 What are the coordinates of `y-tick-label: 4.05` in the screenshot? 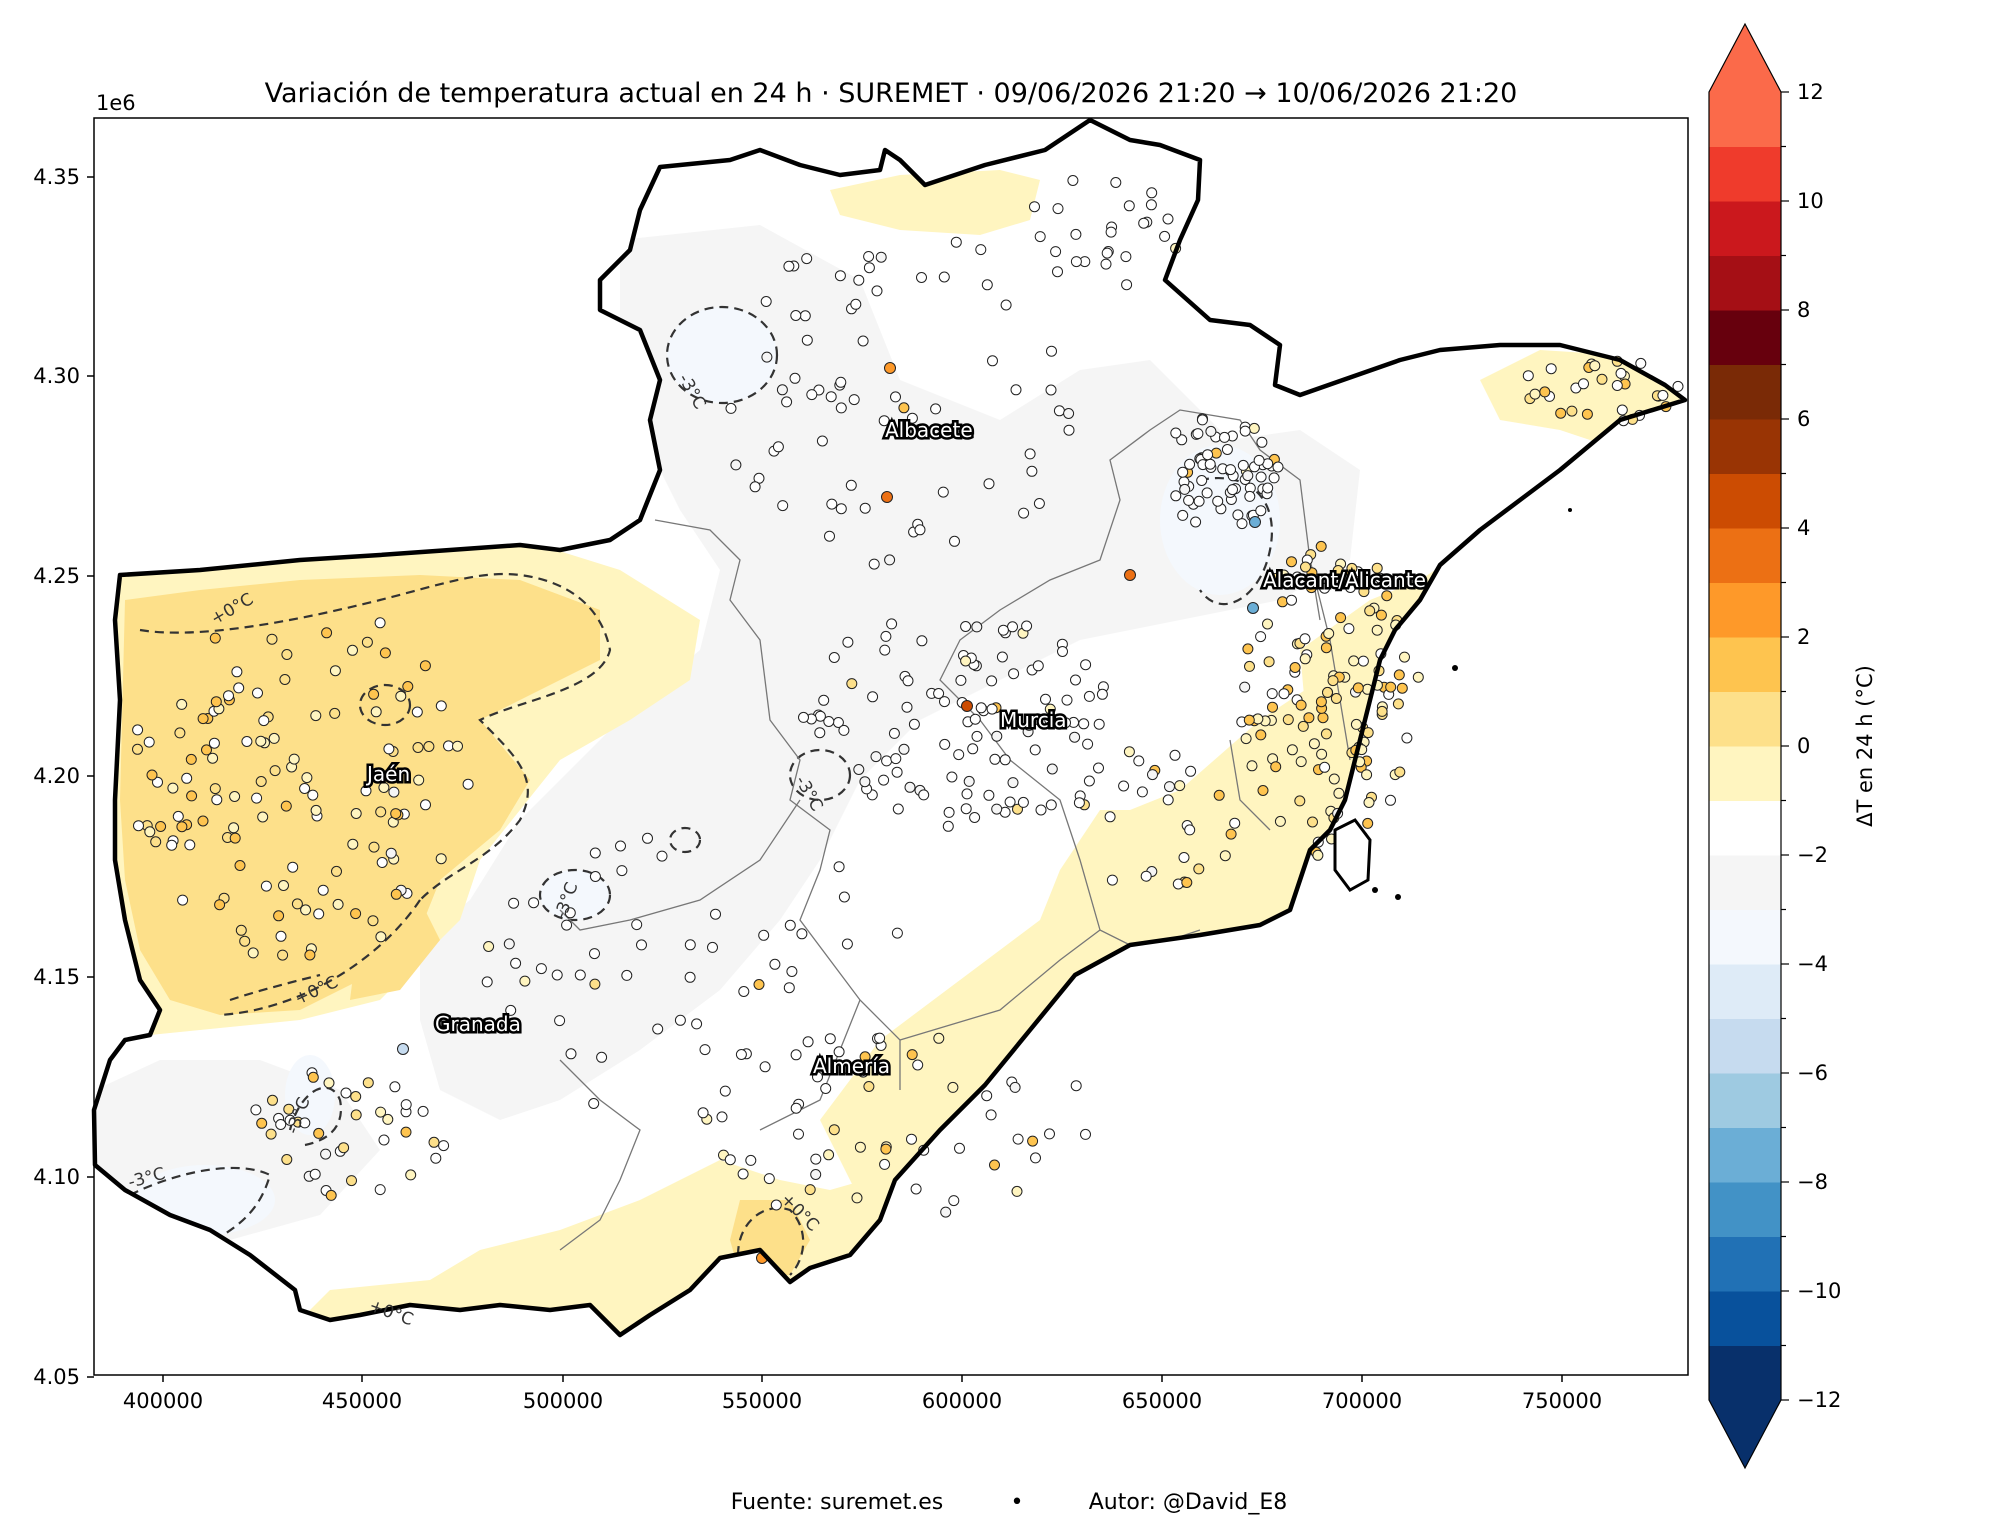 It's located at (56, 1377).